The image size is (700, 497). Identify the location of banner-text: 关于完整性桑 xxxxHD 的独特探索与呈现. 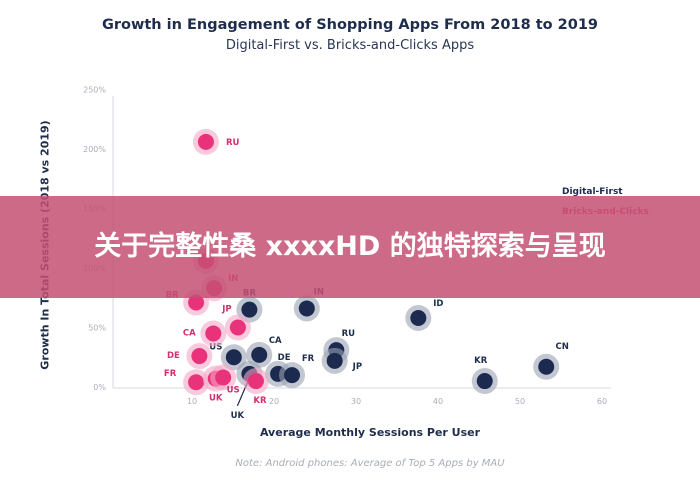
(350, 246).